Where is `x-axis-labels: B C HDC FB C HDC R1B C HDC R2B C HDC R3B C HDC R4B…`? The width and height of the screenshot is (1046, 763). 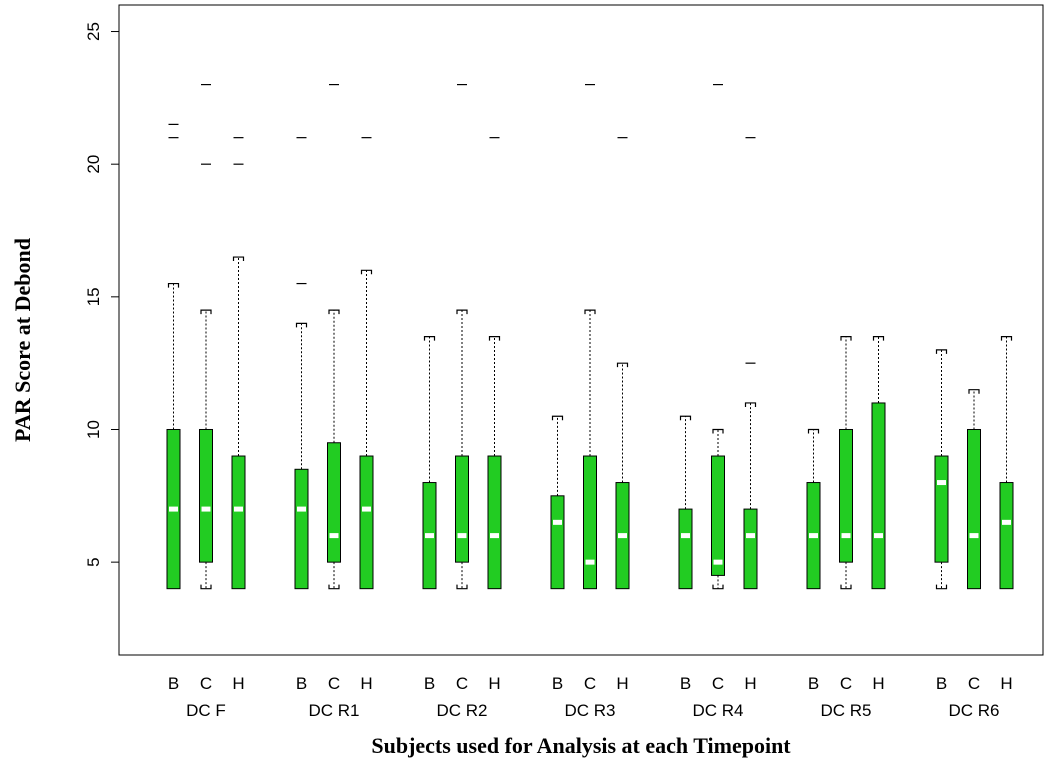
x-axis-labels: B C HDC FB C HDC R1B C HDC R2B C HDC R3B C HDC R4B… is located at coordinates (590, 697).